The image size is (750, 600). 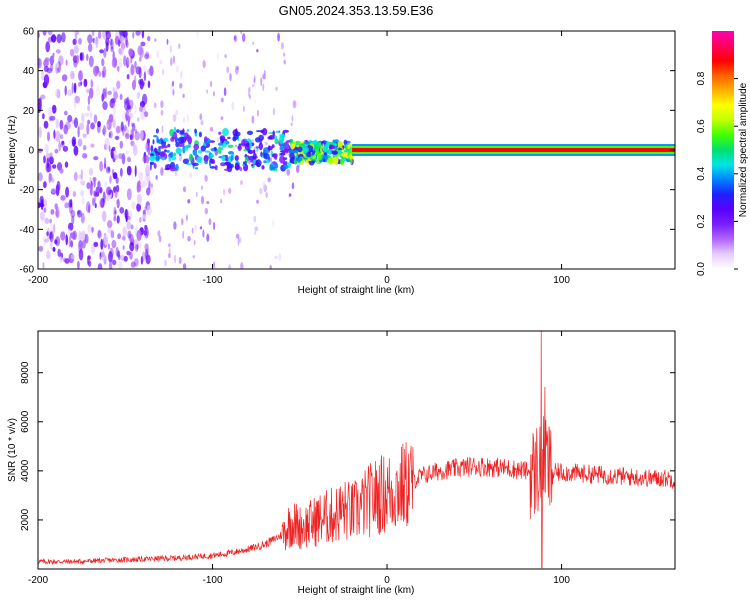 What do you see at coordinates (356, 10) in the screenshot?
I see `chart-title: GN05.2024.353.13.59.E36` at bounding box center [356, 10].